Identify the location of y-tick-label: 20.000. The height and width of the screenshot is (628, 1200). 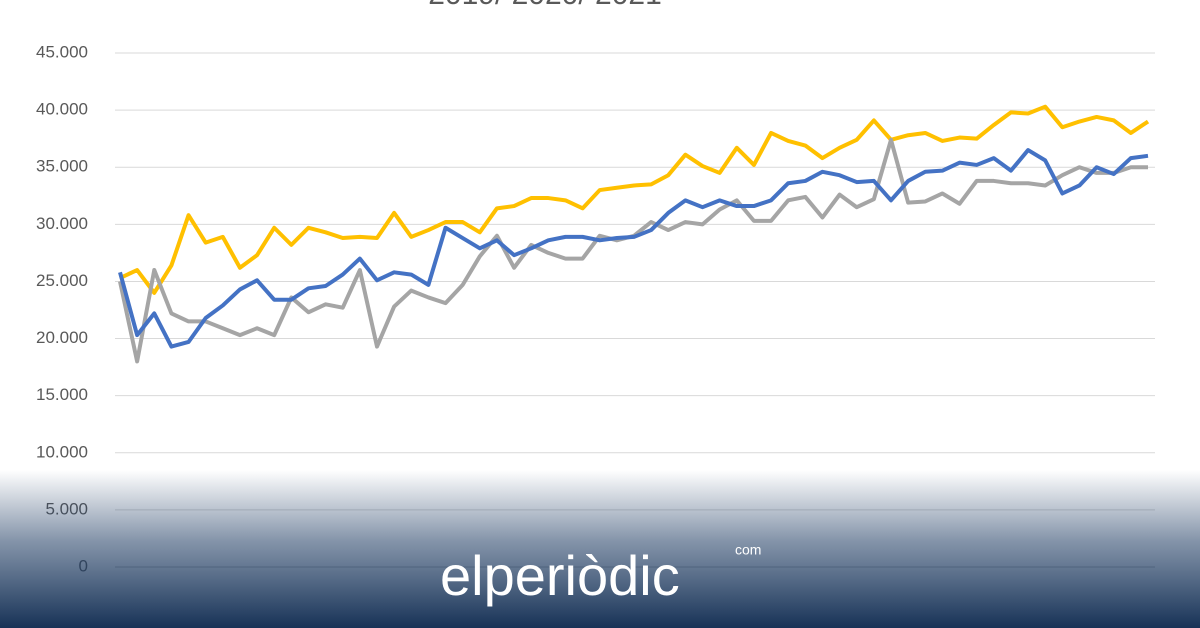
(62, 337).